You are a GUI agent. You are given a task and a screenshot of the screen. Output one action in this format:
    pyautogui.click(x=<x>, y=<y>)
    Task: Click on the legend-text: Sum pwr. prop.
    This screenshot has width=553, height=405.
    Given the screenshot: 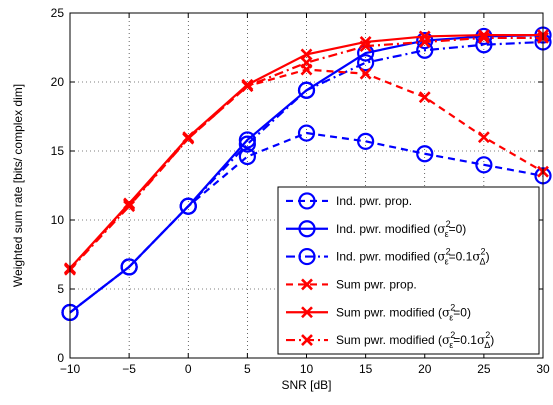 What is the action you would take?
    pyautogui.click(x=376, y=284)
    